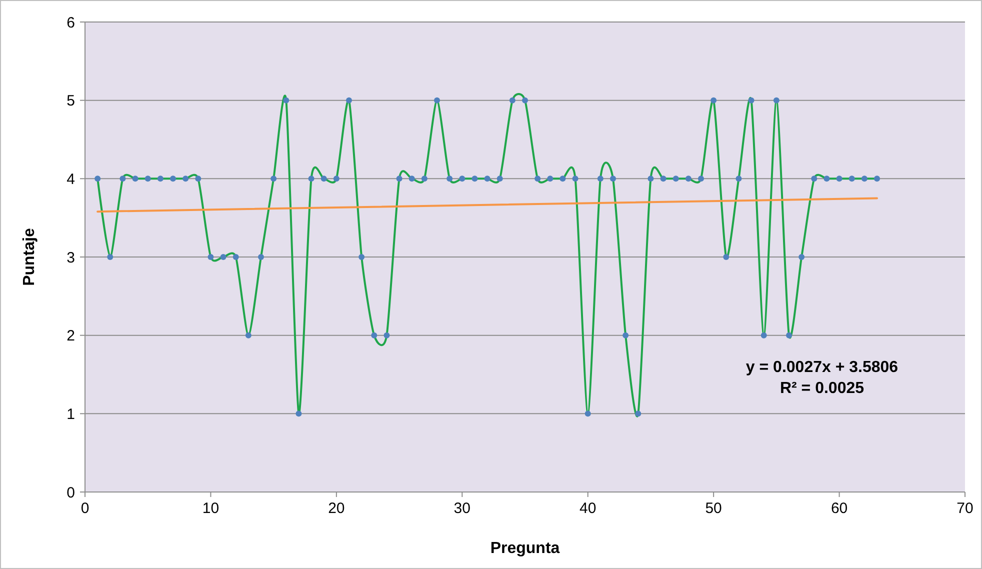  Describe the element at coordinates (336, 508) in the screenshot. I see `x-tick-label: 20` at that location.